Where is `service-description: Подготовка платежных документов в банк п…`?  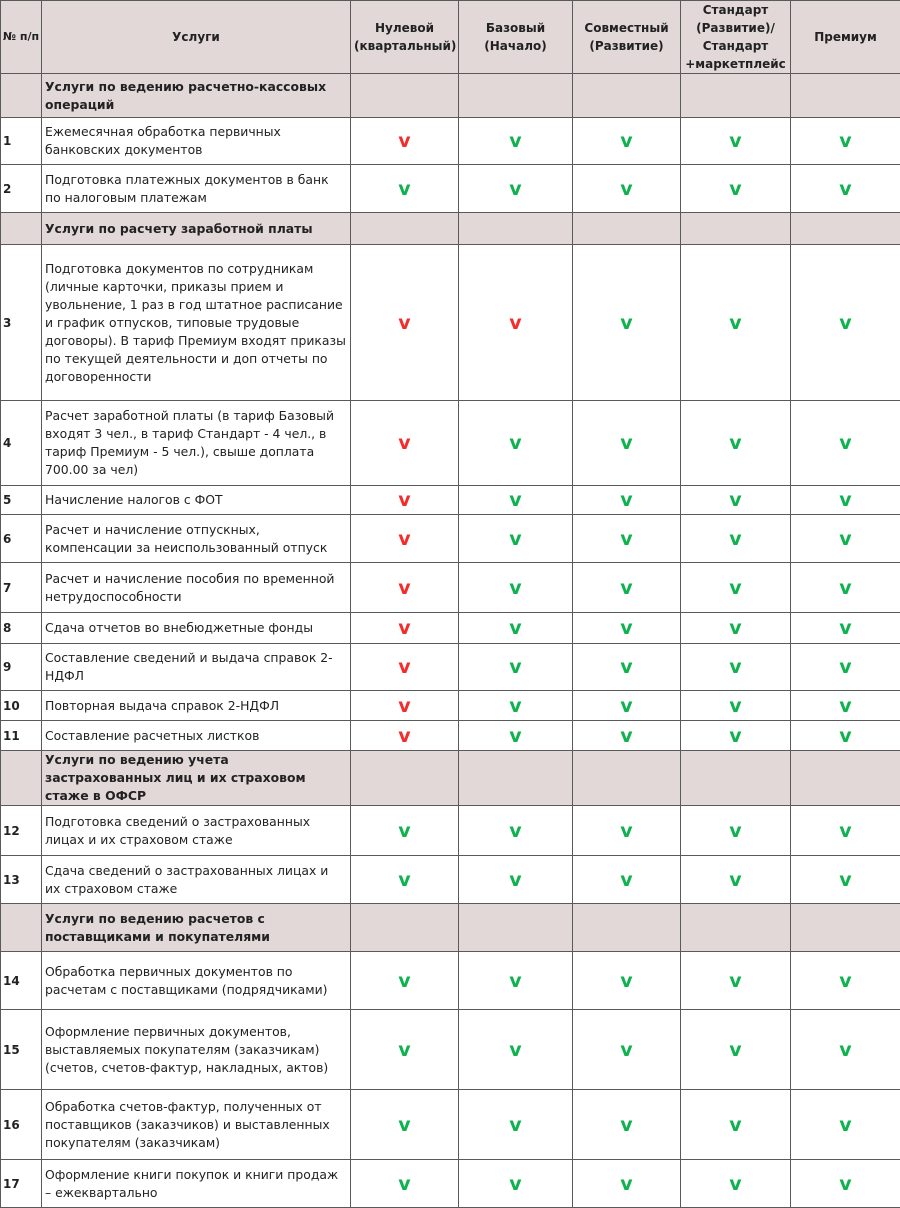 service-description: Подготовка платежных документов в банк п… is located at coordinates (196, 189).